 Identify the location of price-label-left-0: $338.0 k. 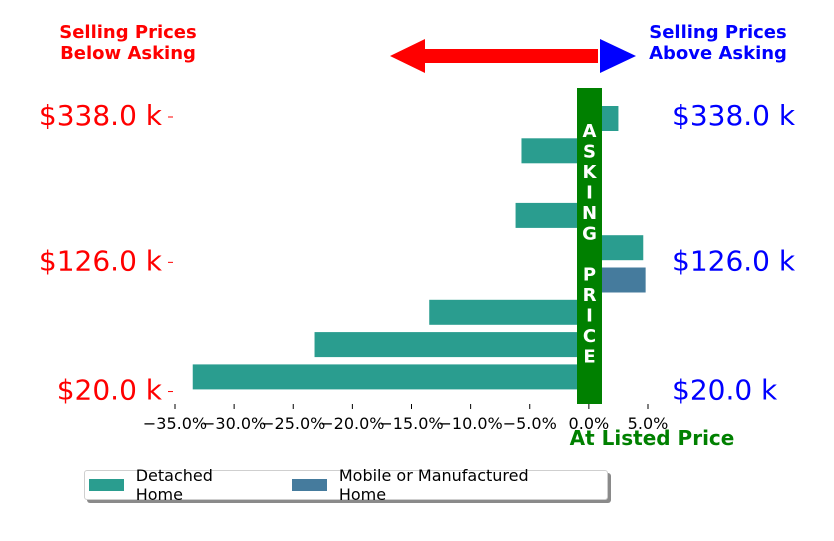
(101, 115).